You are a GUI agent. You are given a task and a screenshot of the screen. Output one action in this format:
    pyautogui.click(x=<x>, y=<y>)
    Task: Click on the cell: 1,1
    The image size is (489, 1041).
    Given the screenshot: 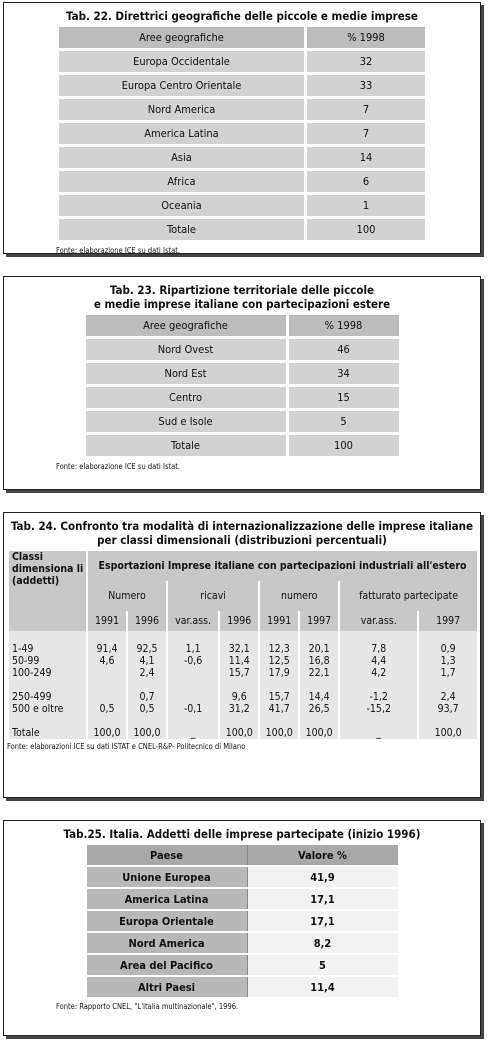 What is the action you would take?
    pyautogui.click(x=192, y=643)
    